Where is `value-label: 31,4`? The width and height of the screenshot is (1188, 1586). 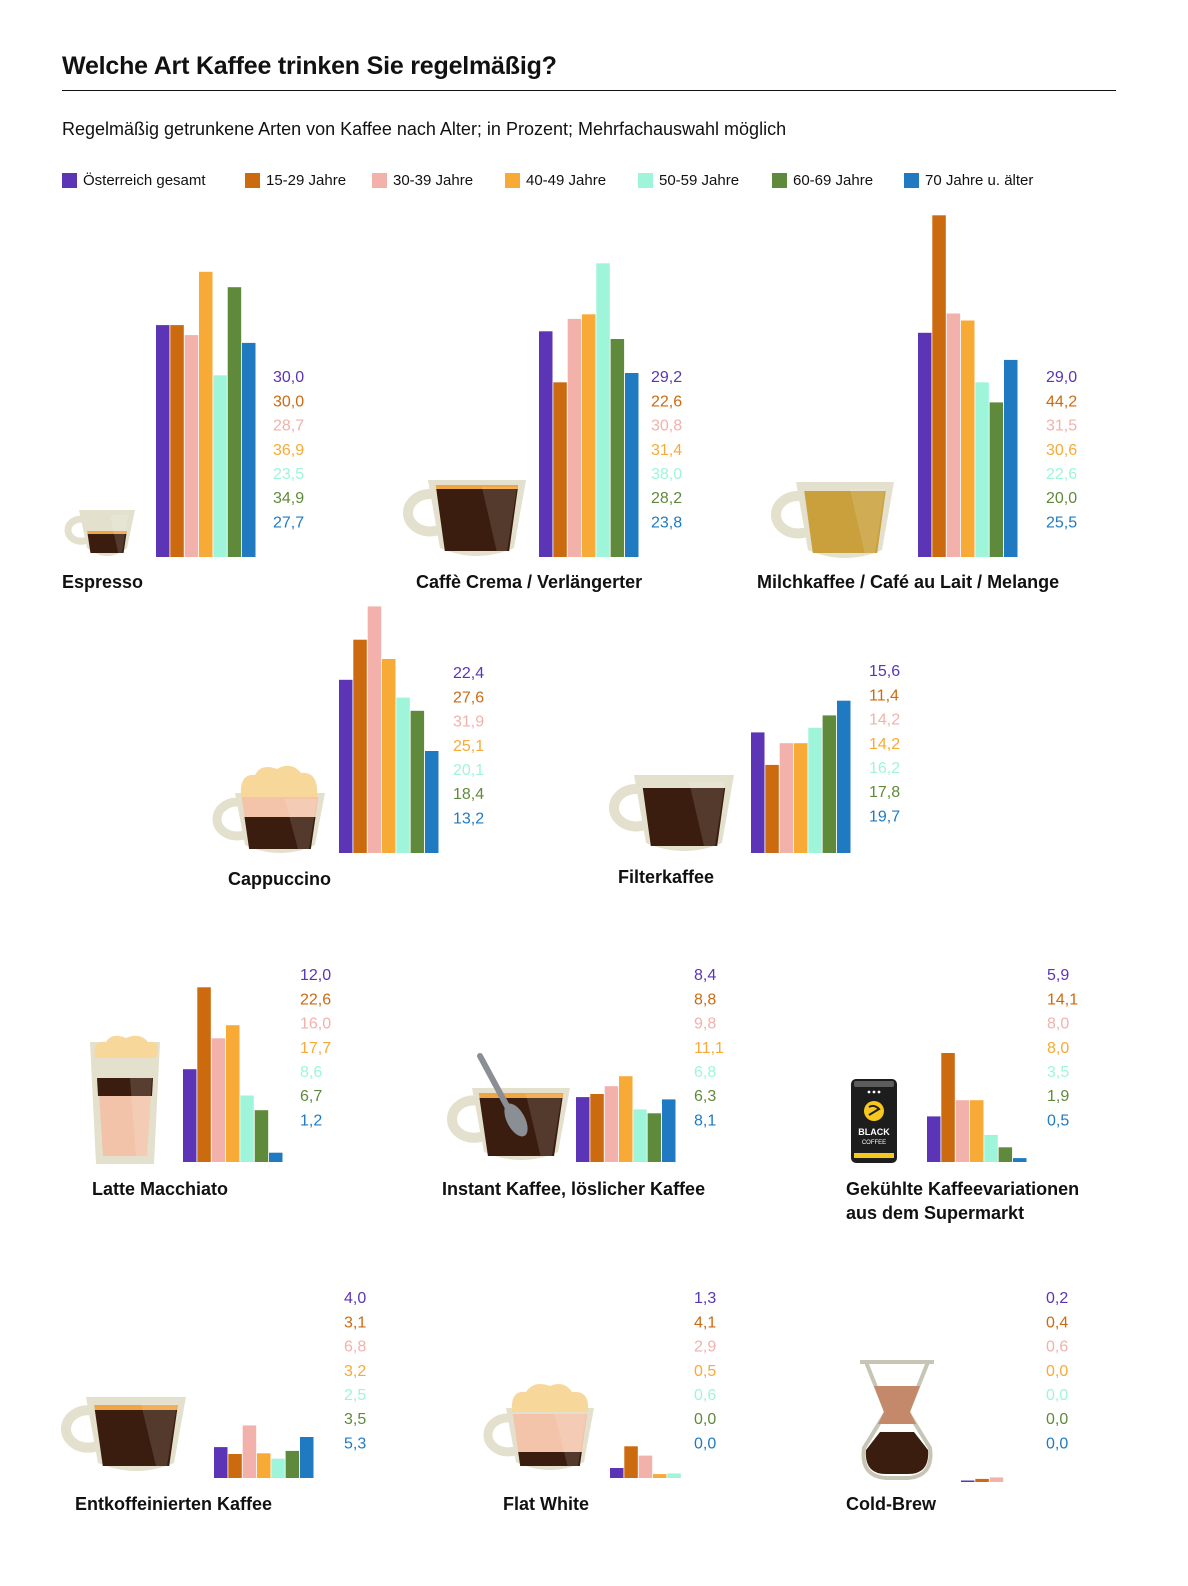
value-label: 31,4 is located at coordinates (666, 450).